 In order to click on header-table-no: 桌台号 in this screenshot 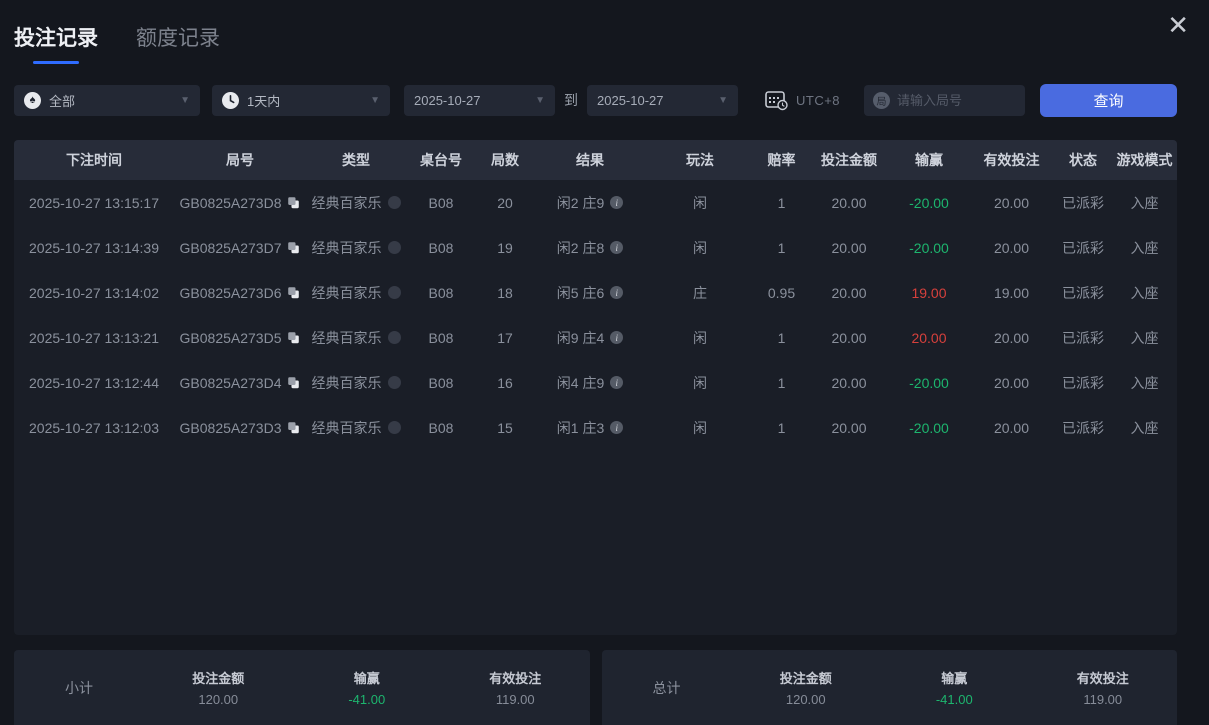, I will do `click(441, 160)`.